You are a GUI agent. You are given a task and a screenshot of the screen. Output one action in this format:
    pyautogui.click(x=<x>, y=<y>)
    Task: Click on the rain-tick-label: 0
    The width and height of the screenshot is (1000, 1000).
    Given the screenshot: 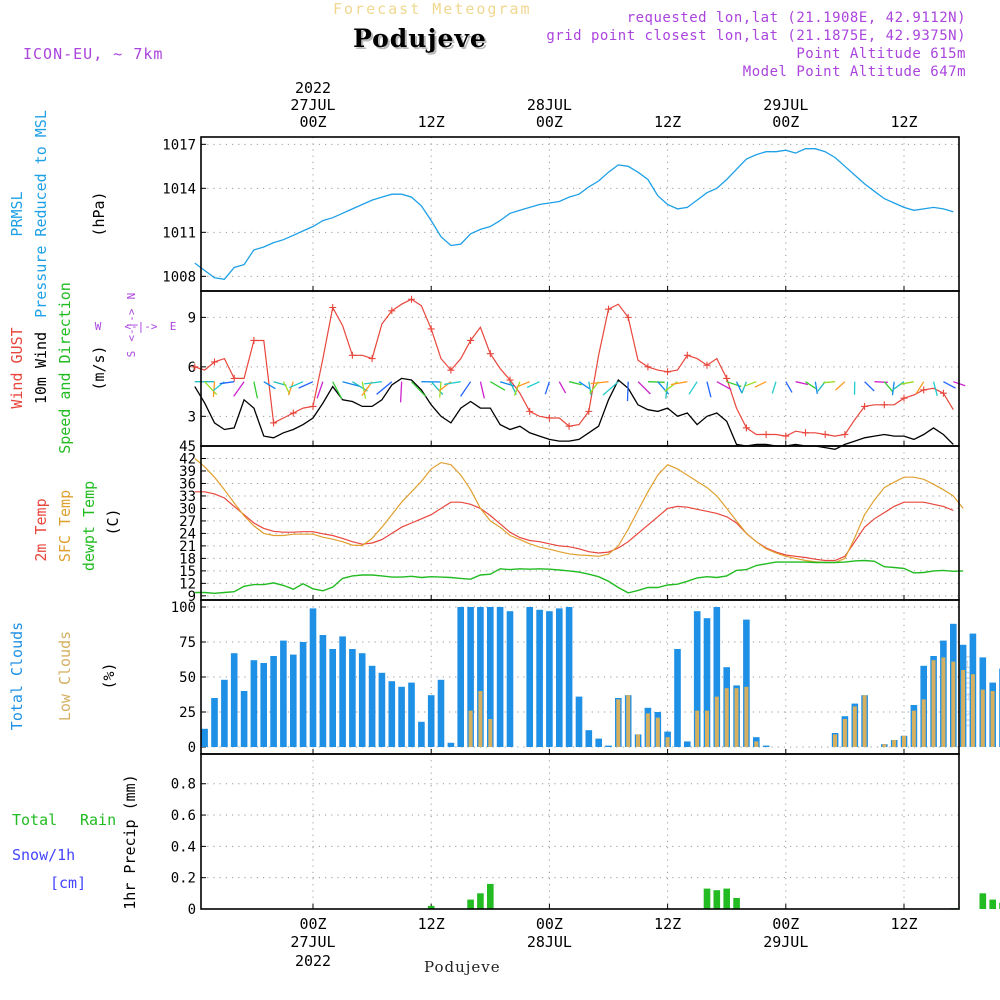 What is the action you would take?
    pyautogui.click(x=192, y=910)
    